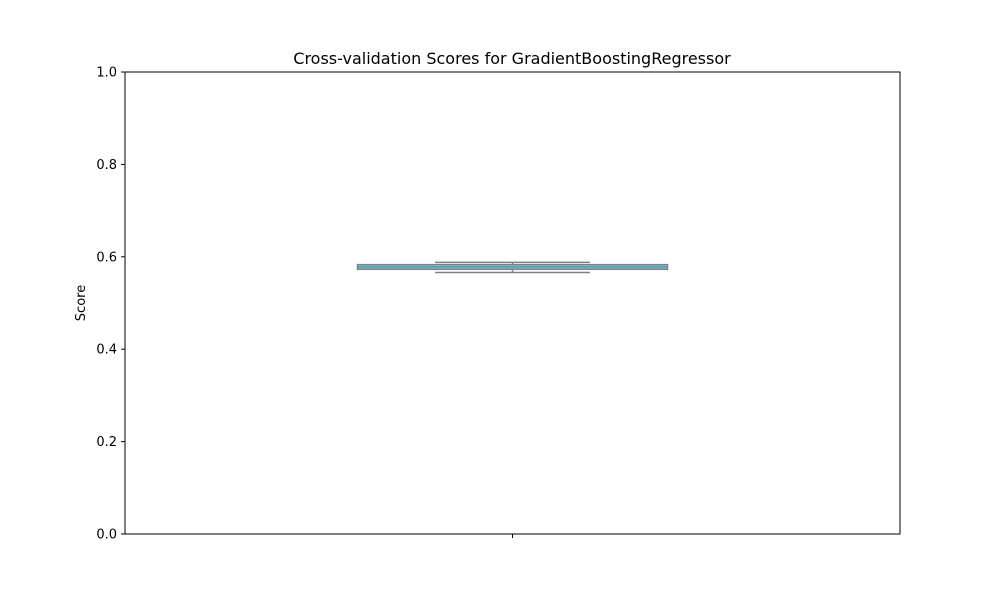 The image size is (1000, 604). What do you see at coordinates (106, 257) in the screenshot?
I see `y-tick-label: 0.6` at bounding box center [106, 257].